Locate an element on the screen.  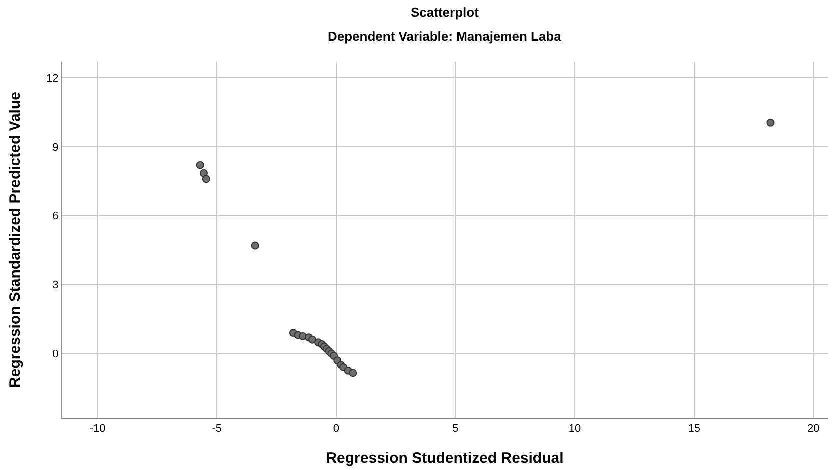
x-tick-label: 0 is located at coordinates (336, 429).